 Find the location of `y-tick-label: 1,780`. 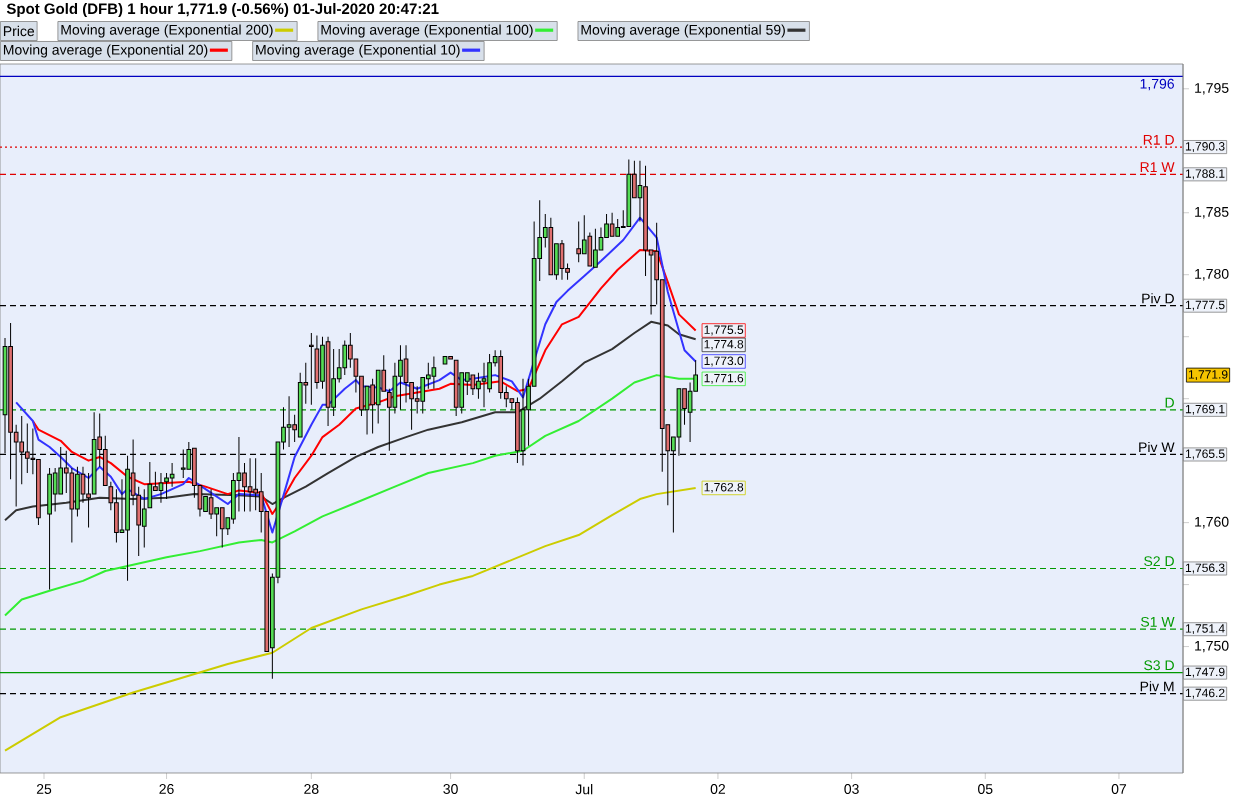

y-tick-label: 1,780 is located at coordinates (1212, 274).